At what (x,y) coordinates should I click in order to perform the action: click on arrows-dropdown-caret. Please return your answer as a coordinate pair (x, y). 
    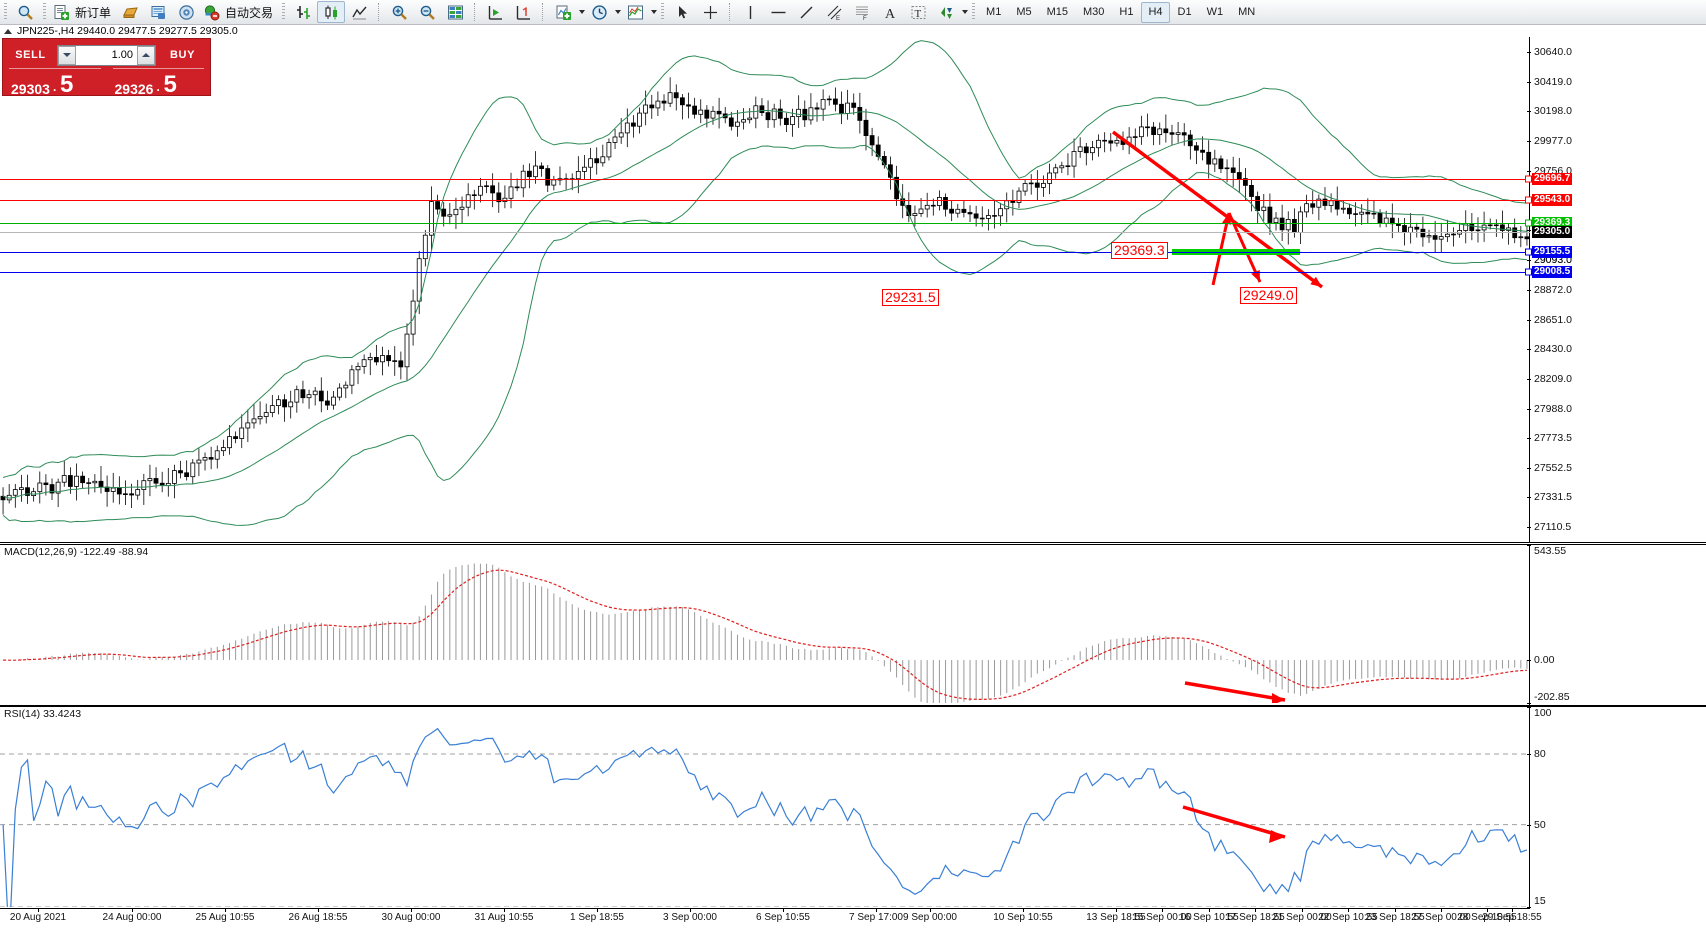
    Looking at the image, I should click on (965, 12).